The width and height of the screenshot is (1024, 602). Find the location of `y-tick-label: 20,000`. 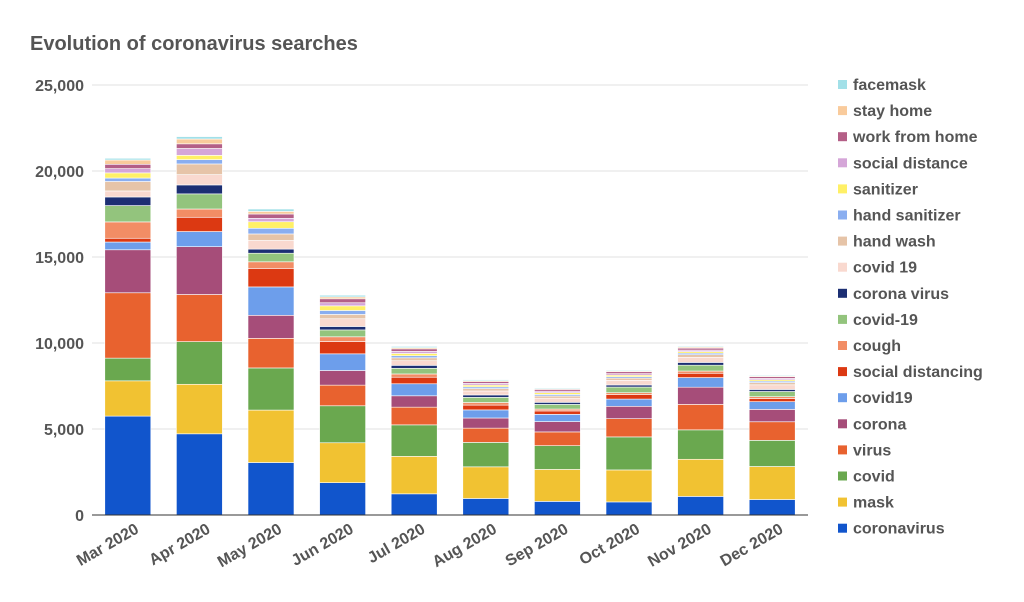

y-tick-label: 20,000 is located at coordinates (59, 172).